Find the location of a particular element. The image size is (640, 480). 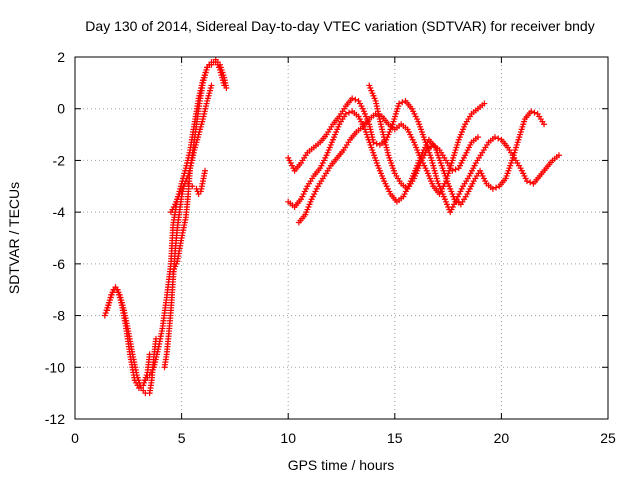

x-tick-label: 15 is located at coordinates (395, 438).